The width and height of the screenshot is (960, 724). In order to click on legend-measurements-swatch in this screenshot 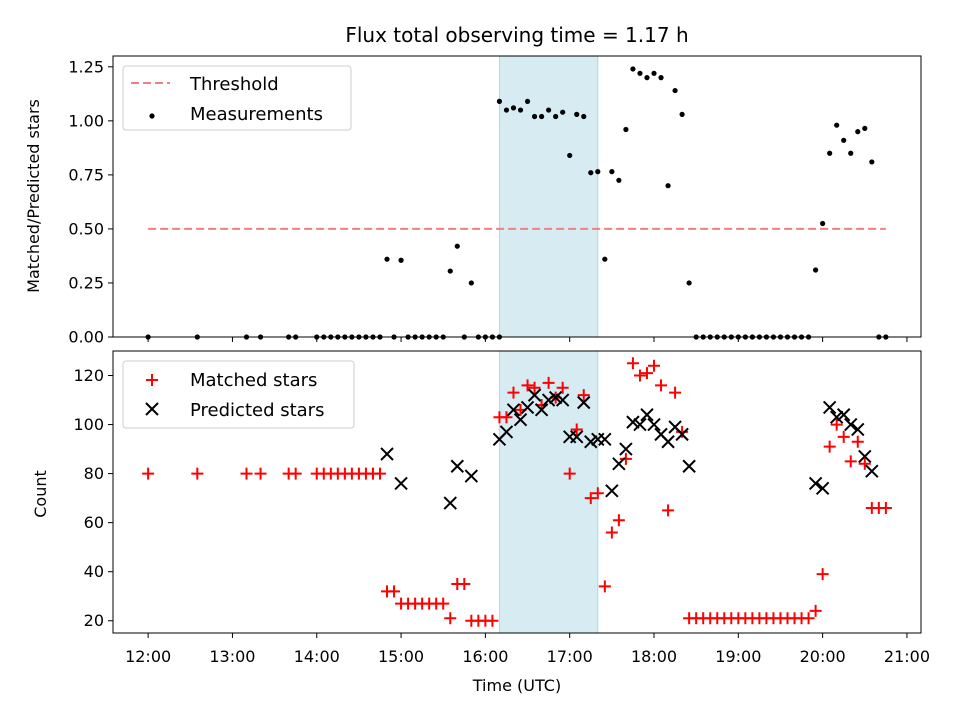, I will do `click(152, 116)`.